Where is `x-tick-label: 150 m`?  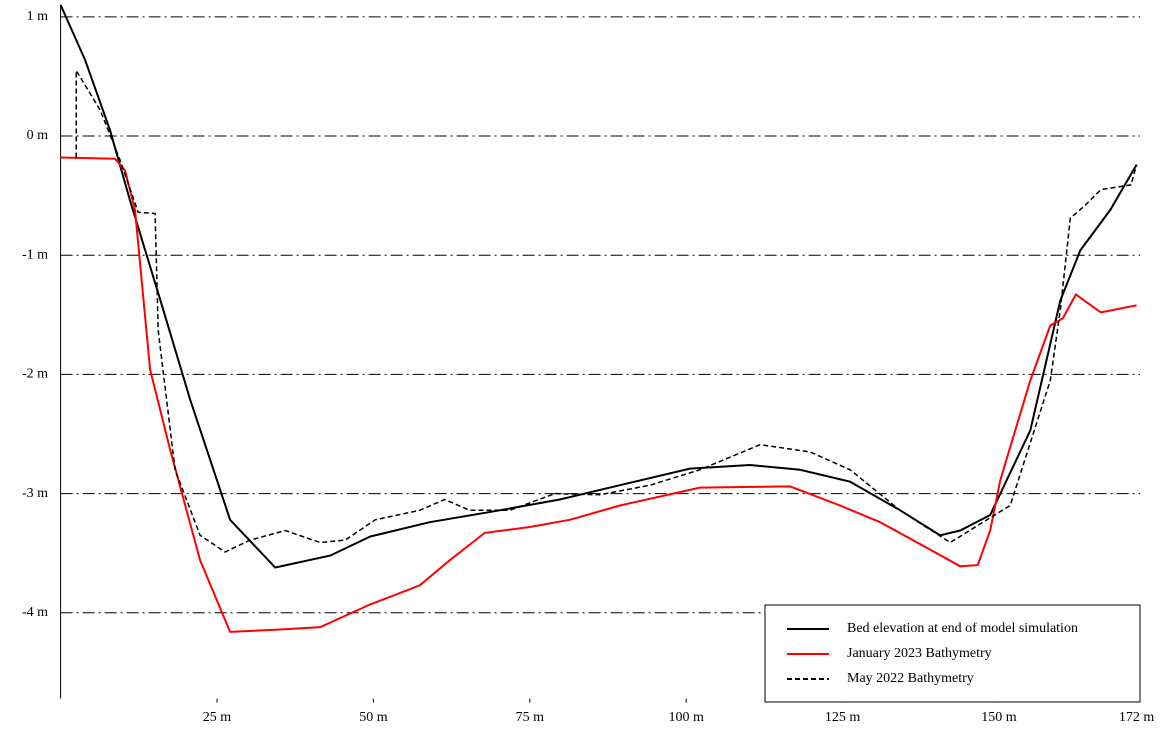
x-tick-label: 150 m is located at coordinates (999, 717).